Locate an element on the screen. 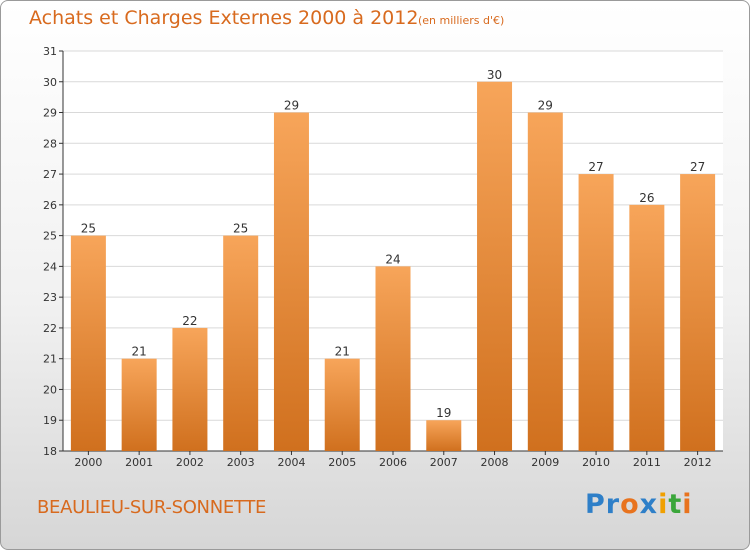 Image resolution: width=750 pixels, height=550 pixels. y-tick-label: 24 is located at coordinates (50, 266).